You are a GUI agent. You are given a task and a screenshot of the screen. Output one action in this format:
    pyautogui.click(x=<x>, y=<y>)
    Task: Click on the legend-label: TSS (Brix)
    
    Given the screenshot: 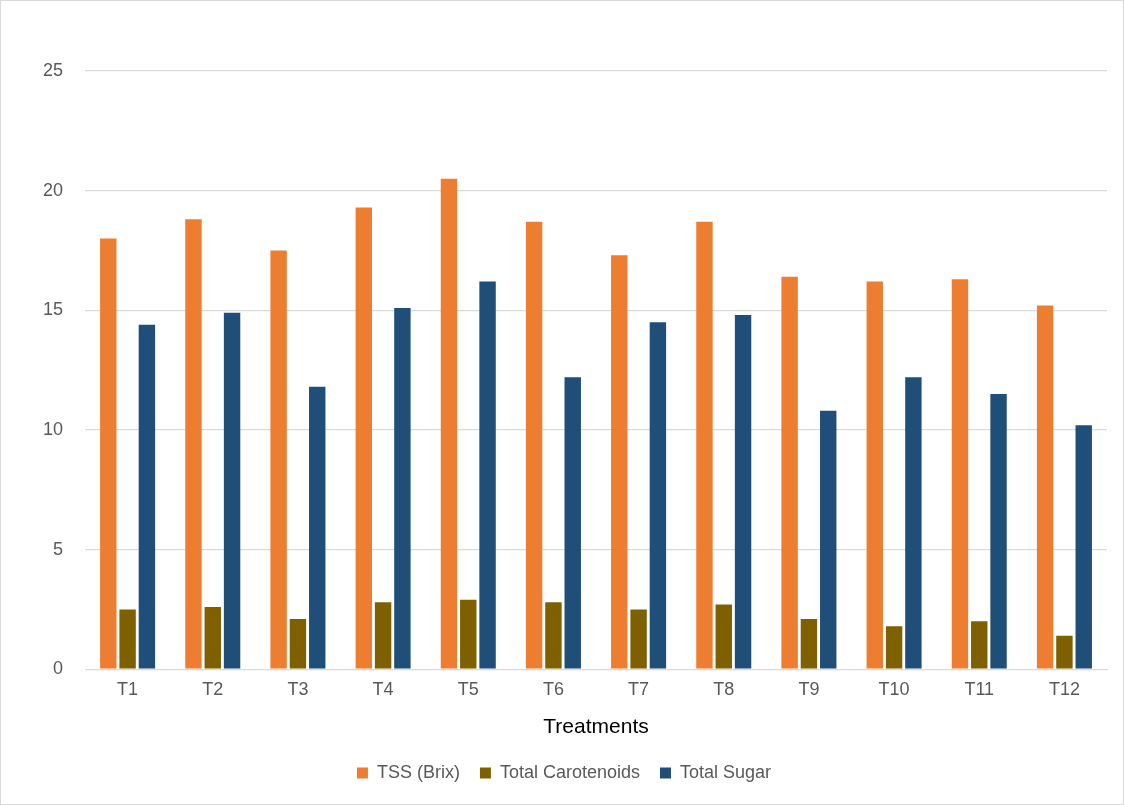 What is the action you would take?
    pyautogui.click(x=418, y=771)
    